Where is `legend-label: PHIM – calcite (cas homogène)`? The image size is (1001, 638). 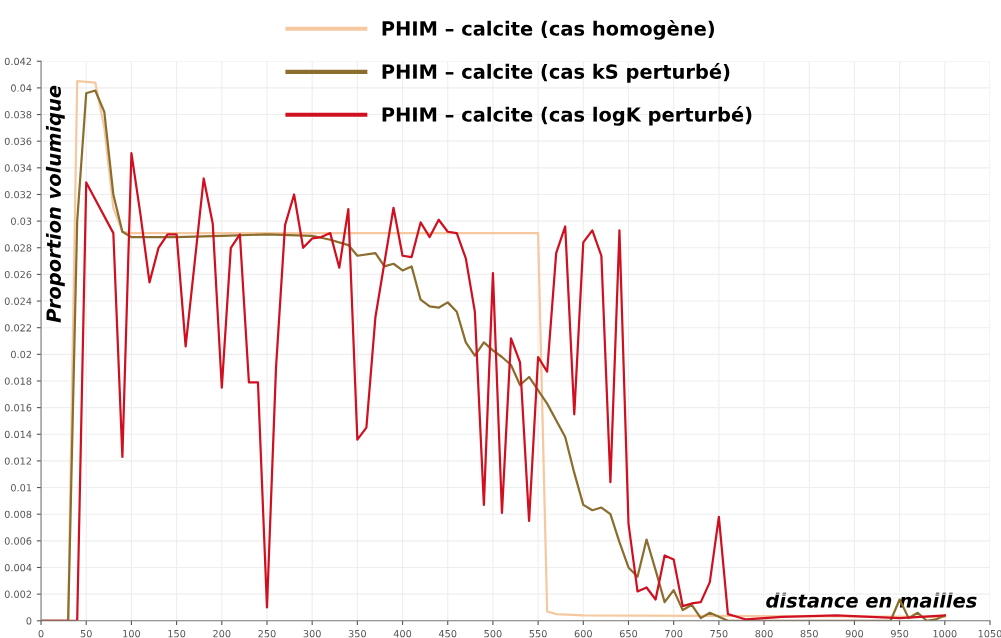
legend-label: PHIM – calcite (cas homogène) is located at coordinates (548, 30).